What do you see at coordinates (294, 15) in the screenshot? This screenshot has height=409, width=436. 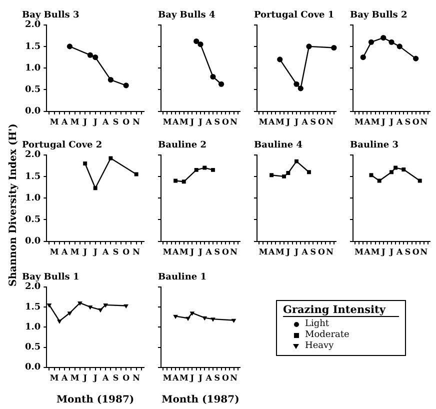 I see `chart-title: Portugal Cove 1` at bounding box center [294, 15].